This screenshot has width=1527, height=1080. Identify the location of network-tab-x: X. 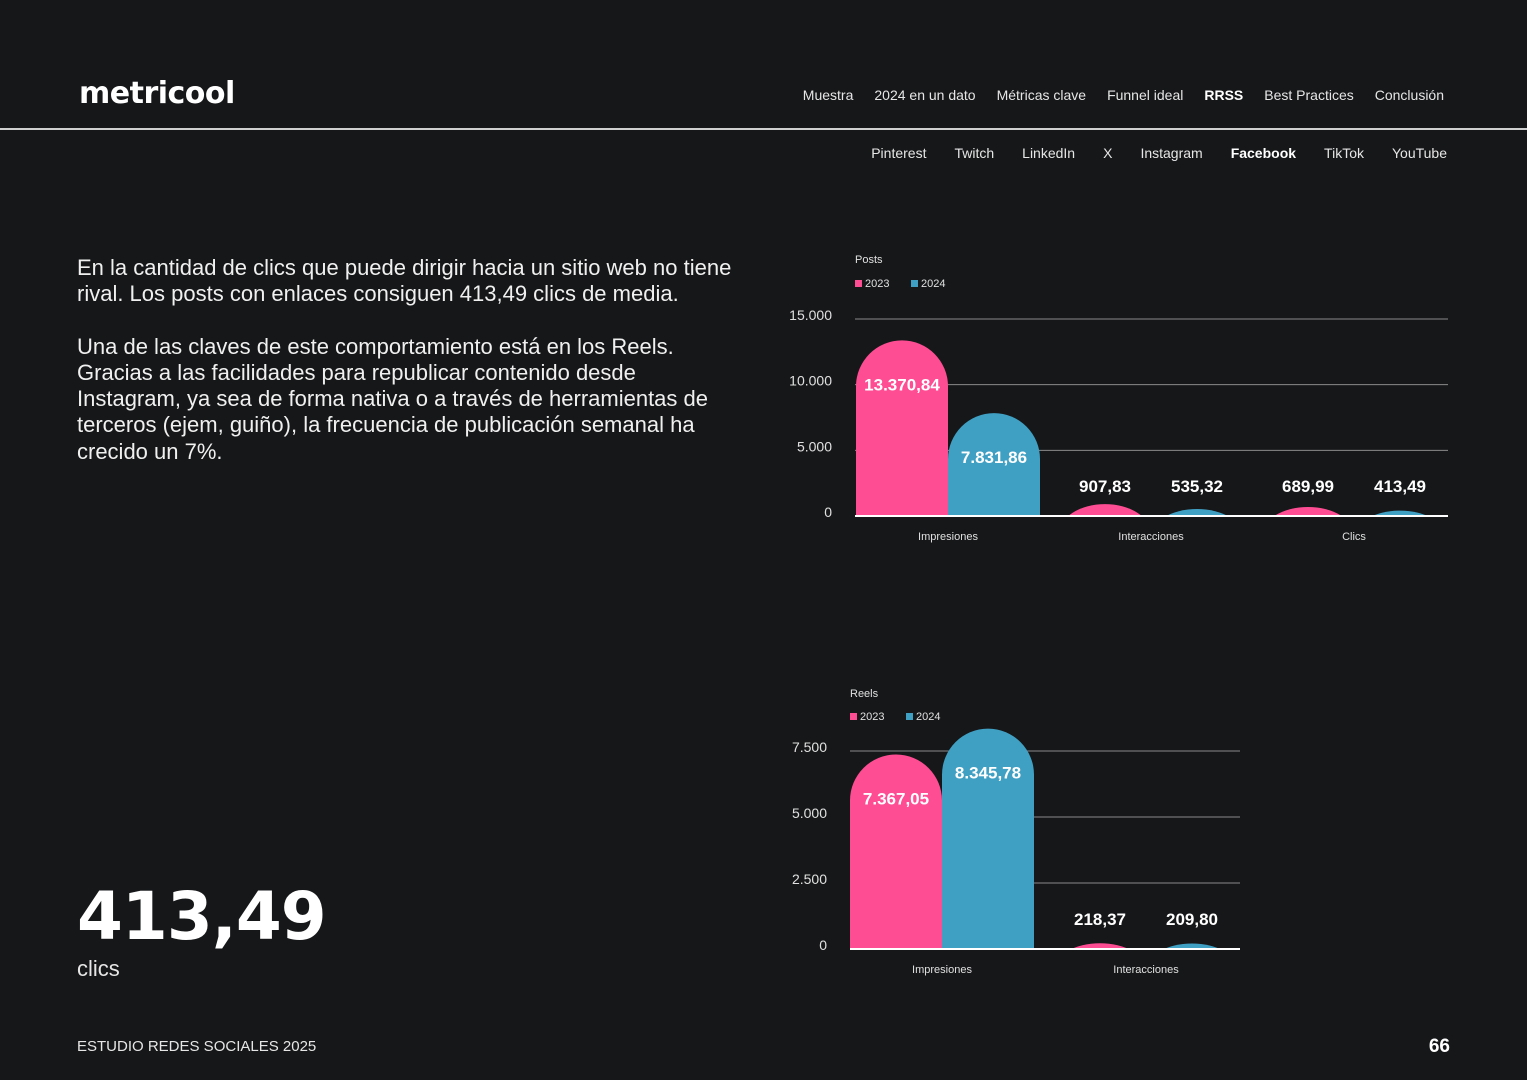
(1108, 153).